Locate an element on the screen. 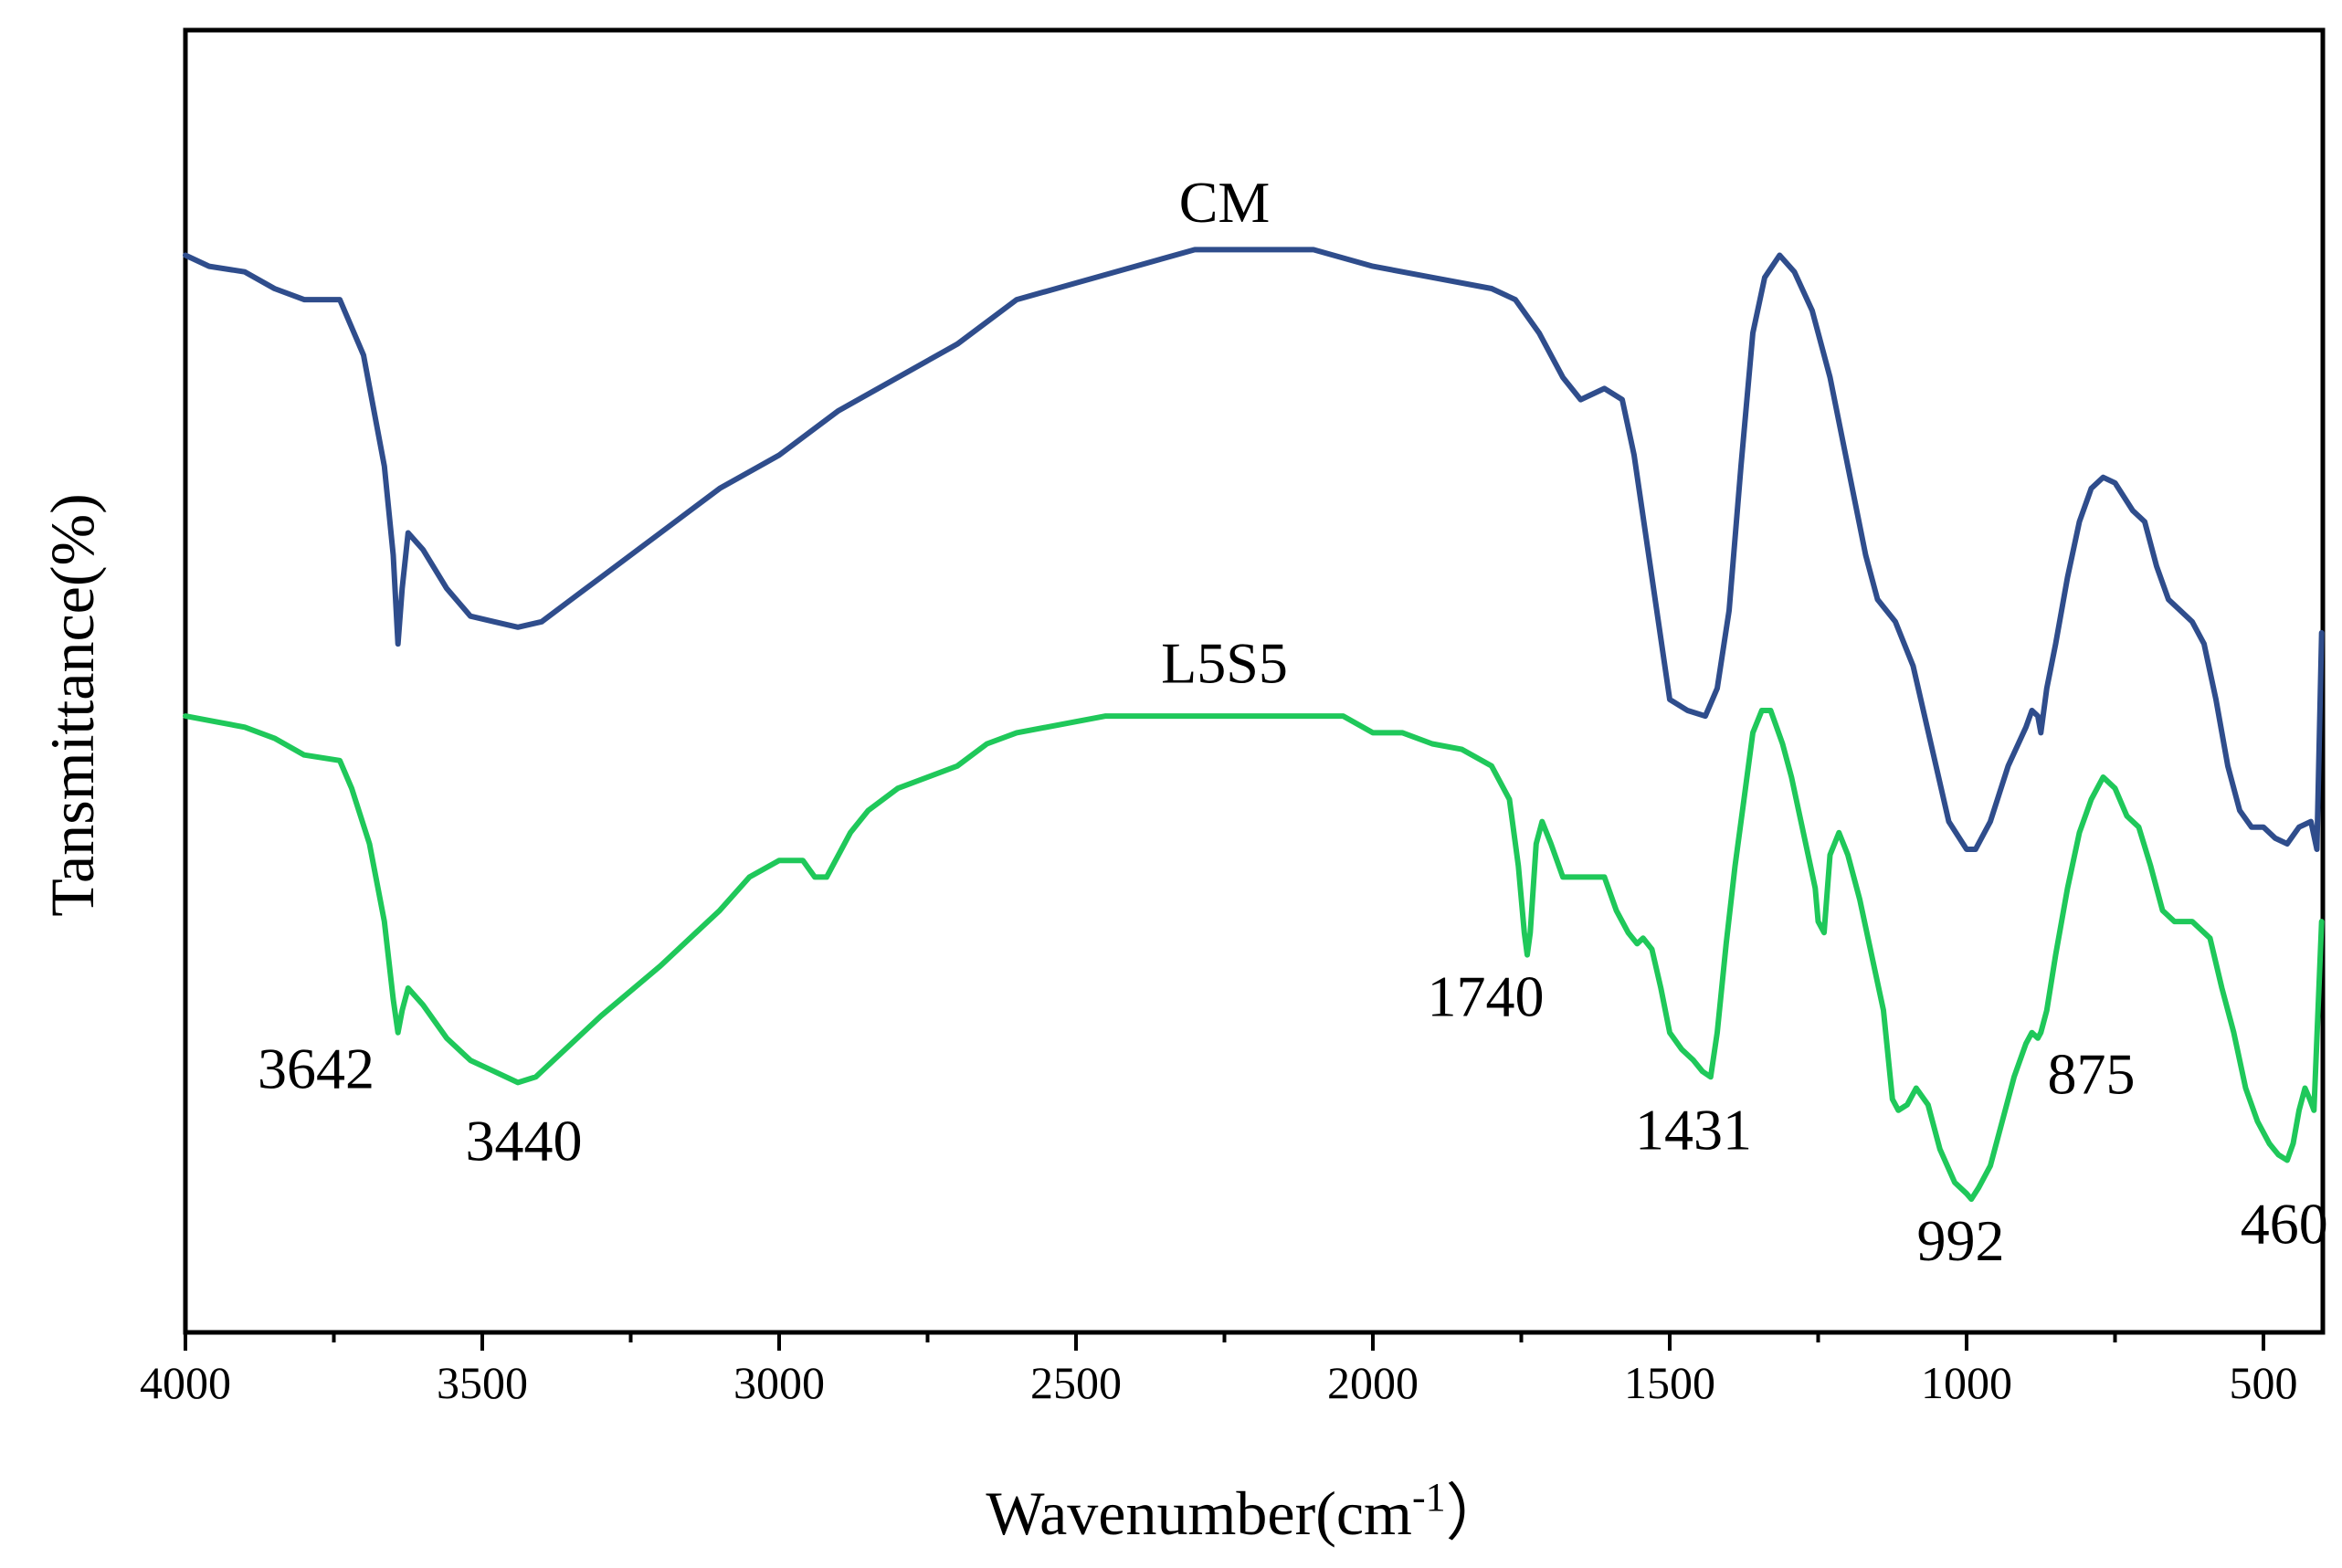  peak-label: 3440 is located at coordinates (524, 1141).